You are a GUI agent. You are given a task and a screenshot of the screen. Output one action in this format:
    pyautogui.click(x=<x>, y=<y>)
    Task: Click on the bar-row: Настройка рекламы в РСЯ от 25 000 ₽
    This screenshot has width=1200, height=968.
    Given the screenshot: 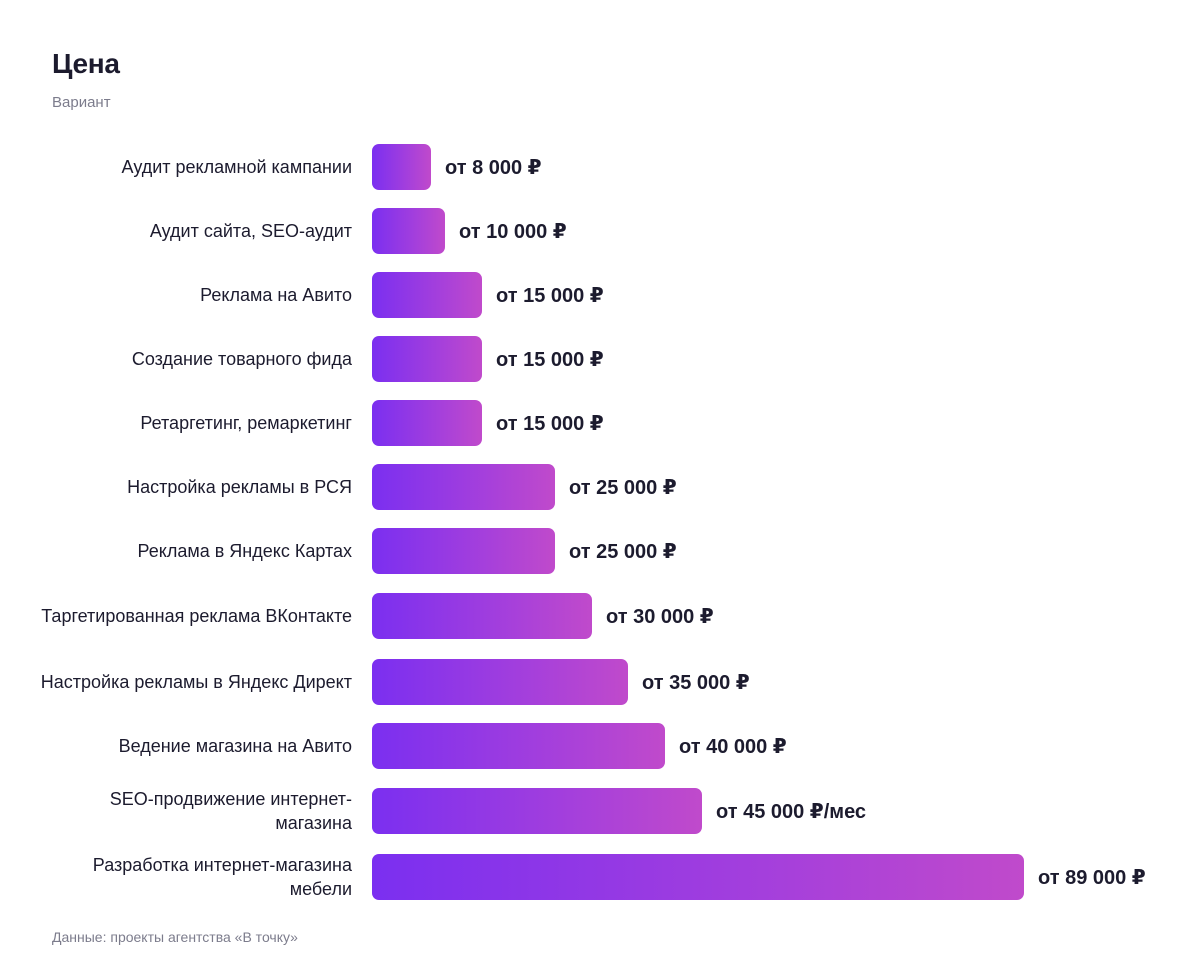 What is the action you would take?
    pyautogui.click(x=600, y=487)
    